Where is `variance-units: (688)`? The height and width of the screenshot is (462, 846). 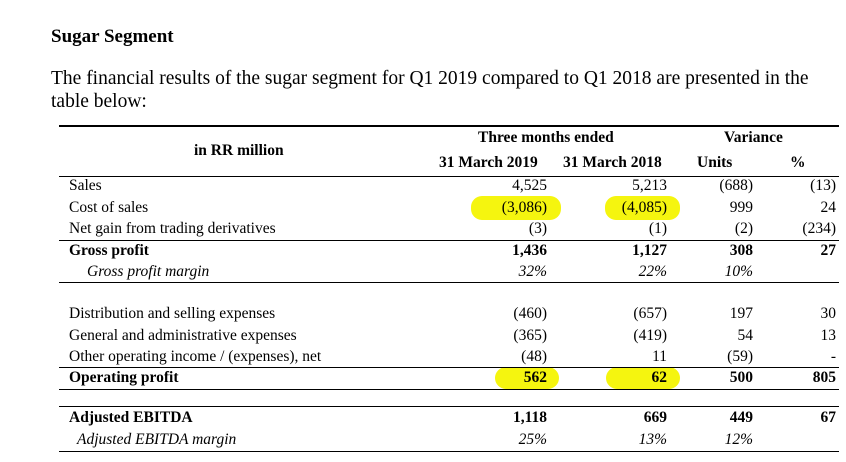 variance-units: (688) is located at coordinates (736, 185).